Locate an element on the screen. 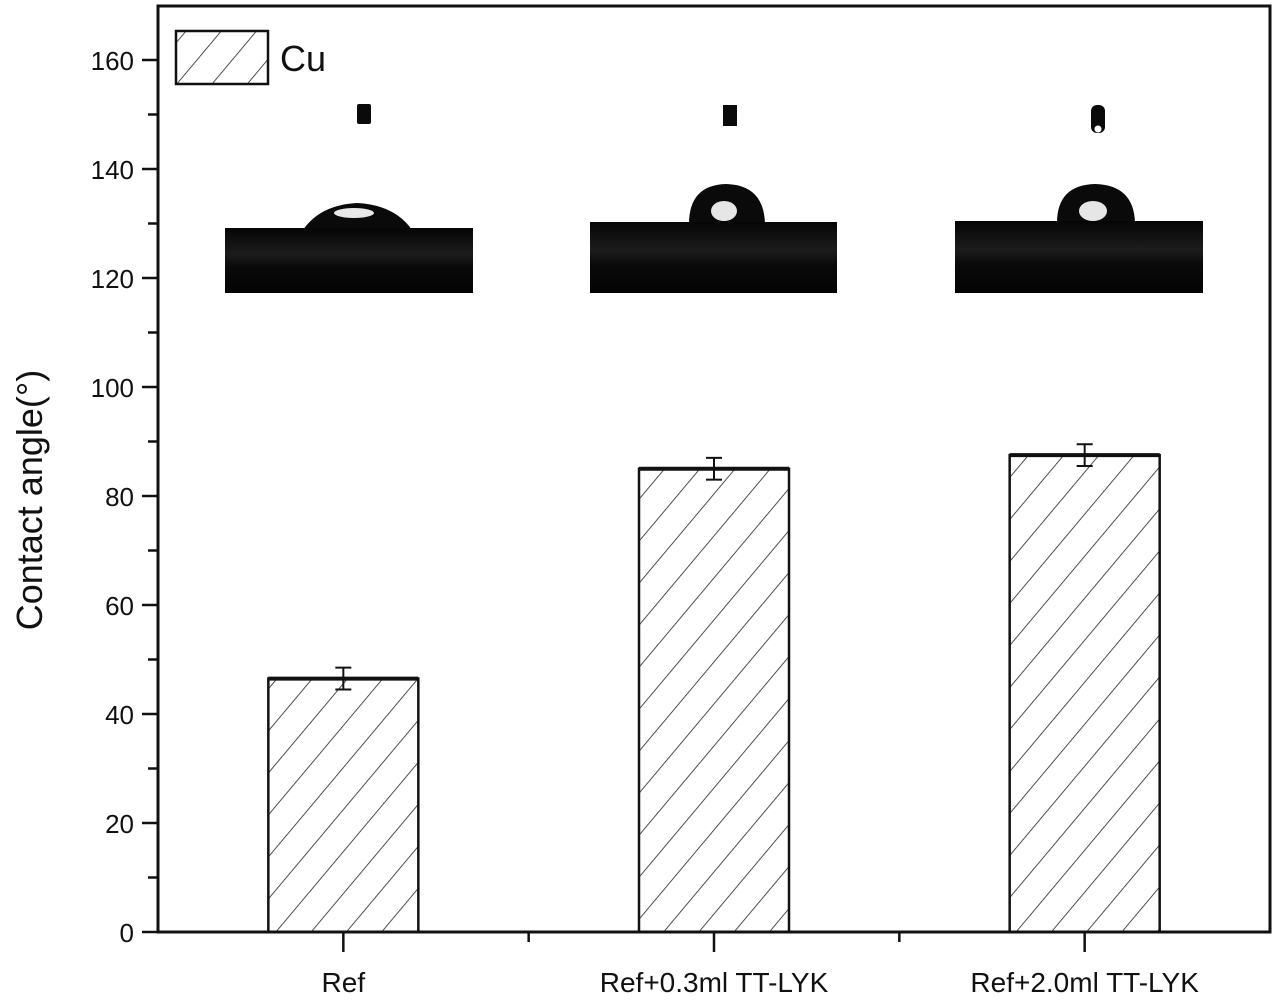 The height and width of the screenshot is (1000, 1280). legend: Cu is located at coordinates (250, 57).